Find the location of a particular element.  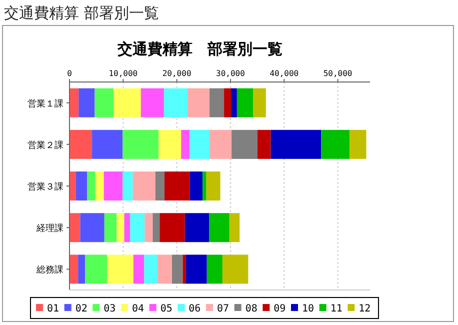

text: 交通費精算 部署別一覧 is located at coordinates (81, 13).